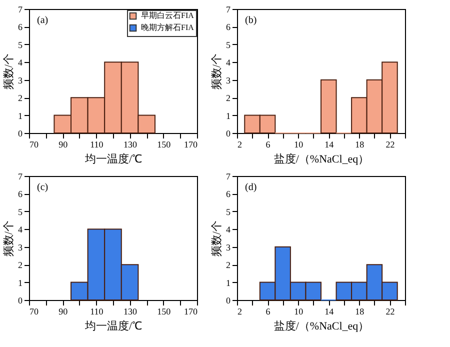 Image resolution: width=450 pixels, height=347 pixels. I want to click on legend-label: 早期白云石FIA, so click(167, 15).